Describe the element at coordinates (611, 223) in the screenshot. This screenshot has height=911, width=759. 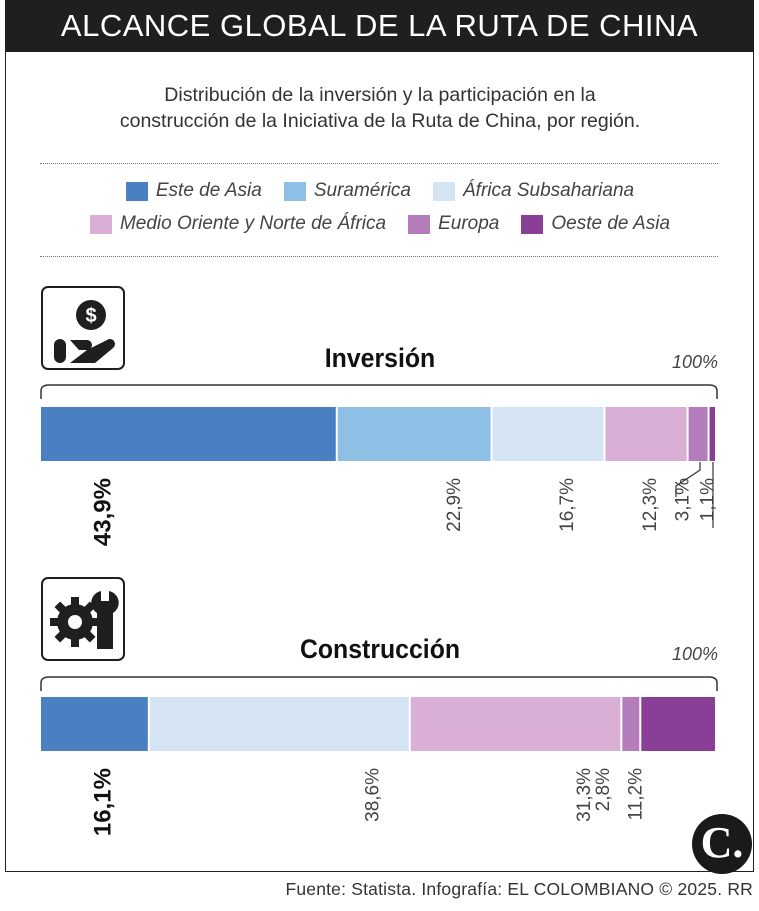
I see `legend-label: Oeste de Asia` at that location.